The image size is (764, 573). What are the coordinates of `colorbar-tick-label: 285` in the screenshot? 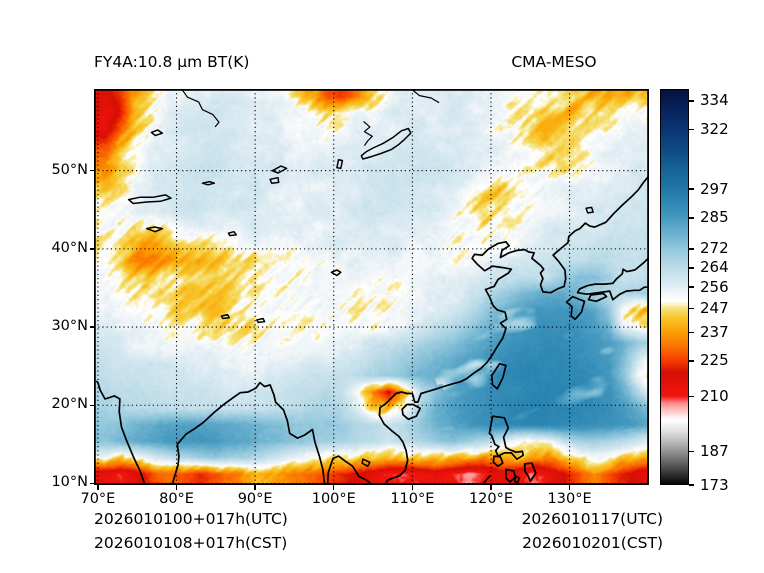 It's located at (714, 217).